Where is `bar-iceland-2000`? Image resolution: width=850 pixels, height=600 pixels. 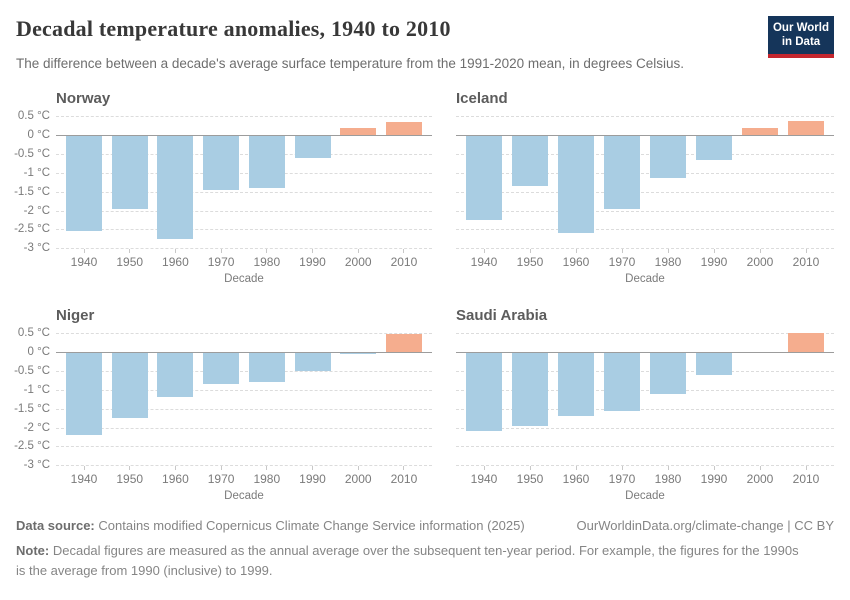 bar-iceland-2000 is located at coordinates (760, 131).